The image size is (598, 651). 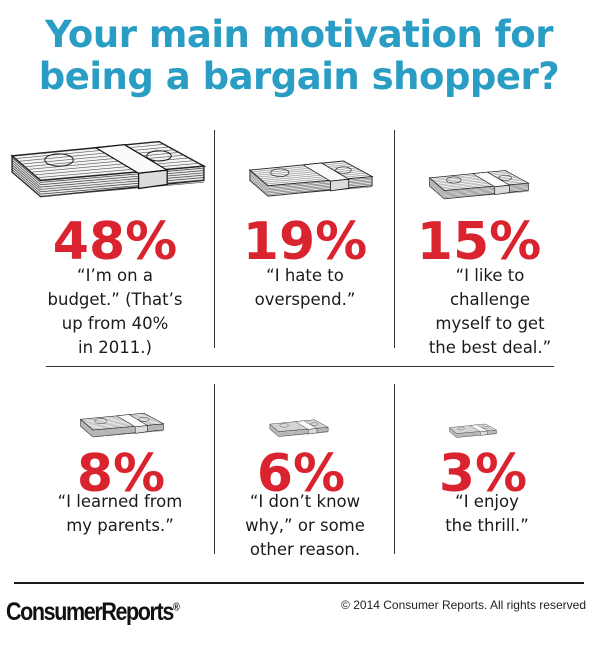 I want to click on percent-value: 8%, so click(x=121, y=474).